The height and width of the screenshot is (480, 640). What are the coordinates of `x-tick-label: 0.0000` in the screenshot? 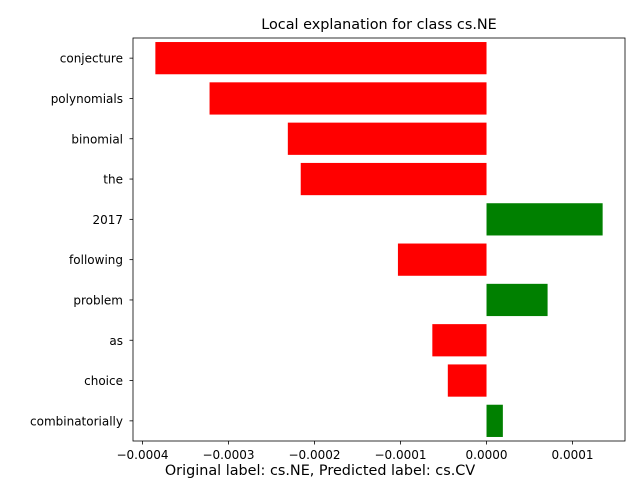 It's located at (487, 455).